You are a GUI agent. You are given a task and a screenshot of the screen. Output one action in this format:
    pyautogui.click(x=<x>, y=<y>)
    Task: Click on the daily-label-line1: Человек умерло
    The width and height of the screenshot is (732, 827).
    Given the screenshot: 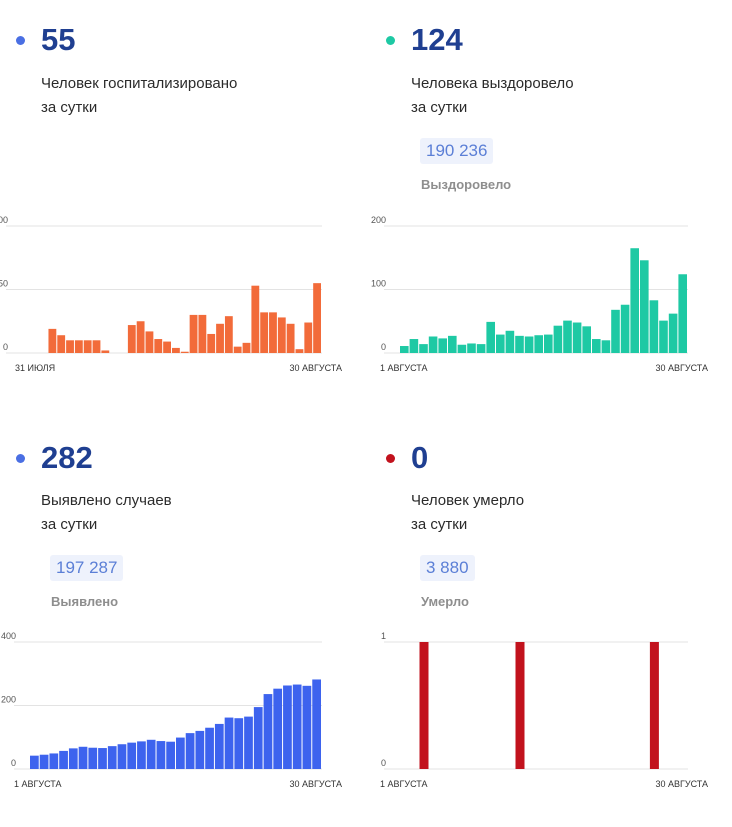 What is the action you would take?
    pyautogui.click(x=468, y=500)
    